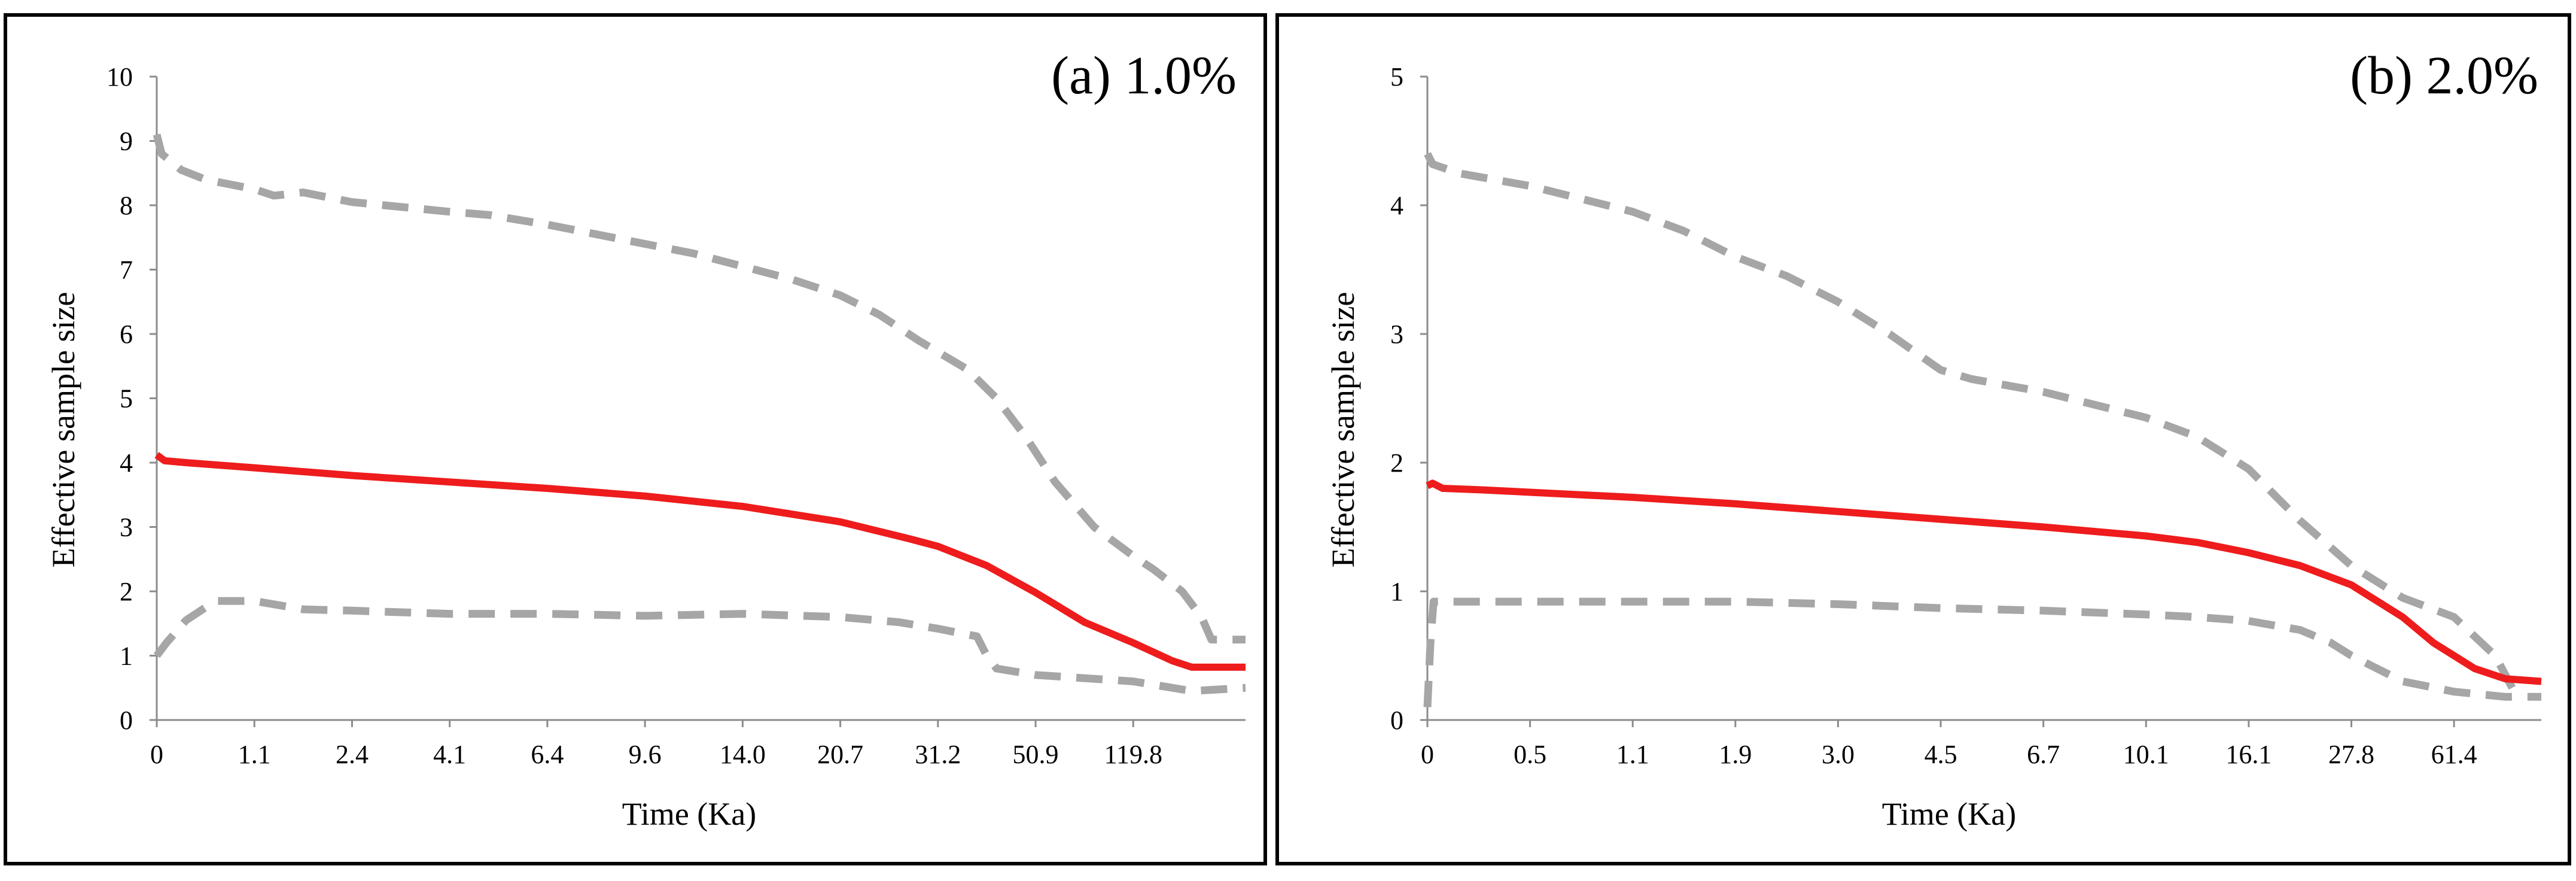  I want to click on chart-a-y-tick-label: 7, so click(126, 270).